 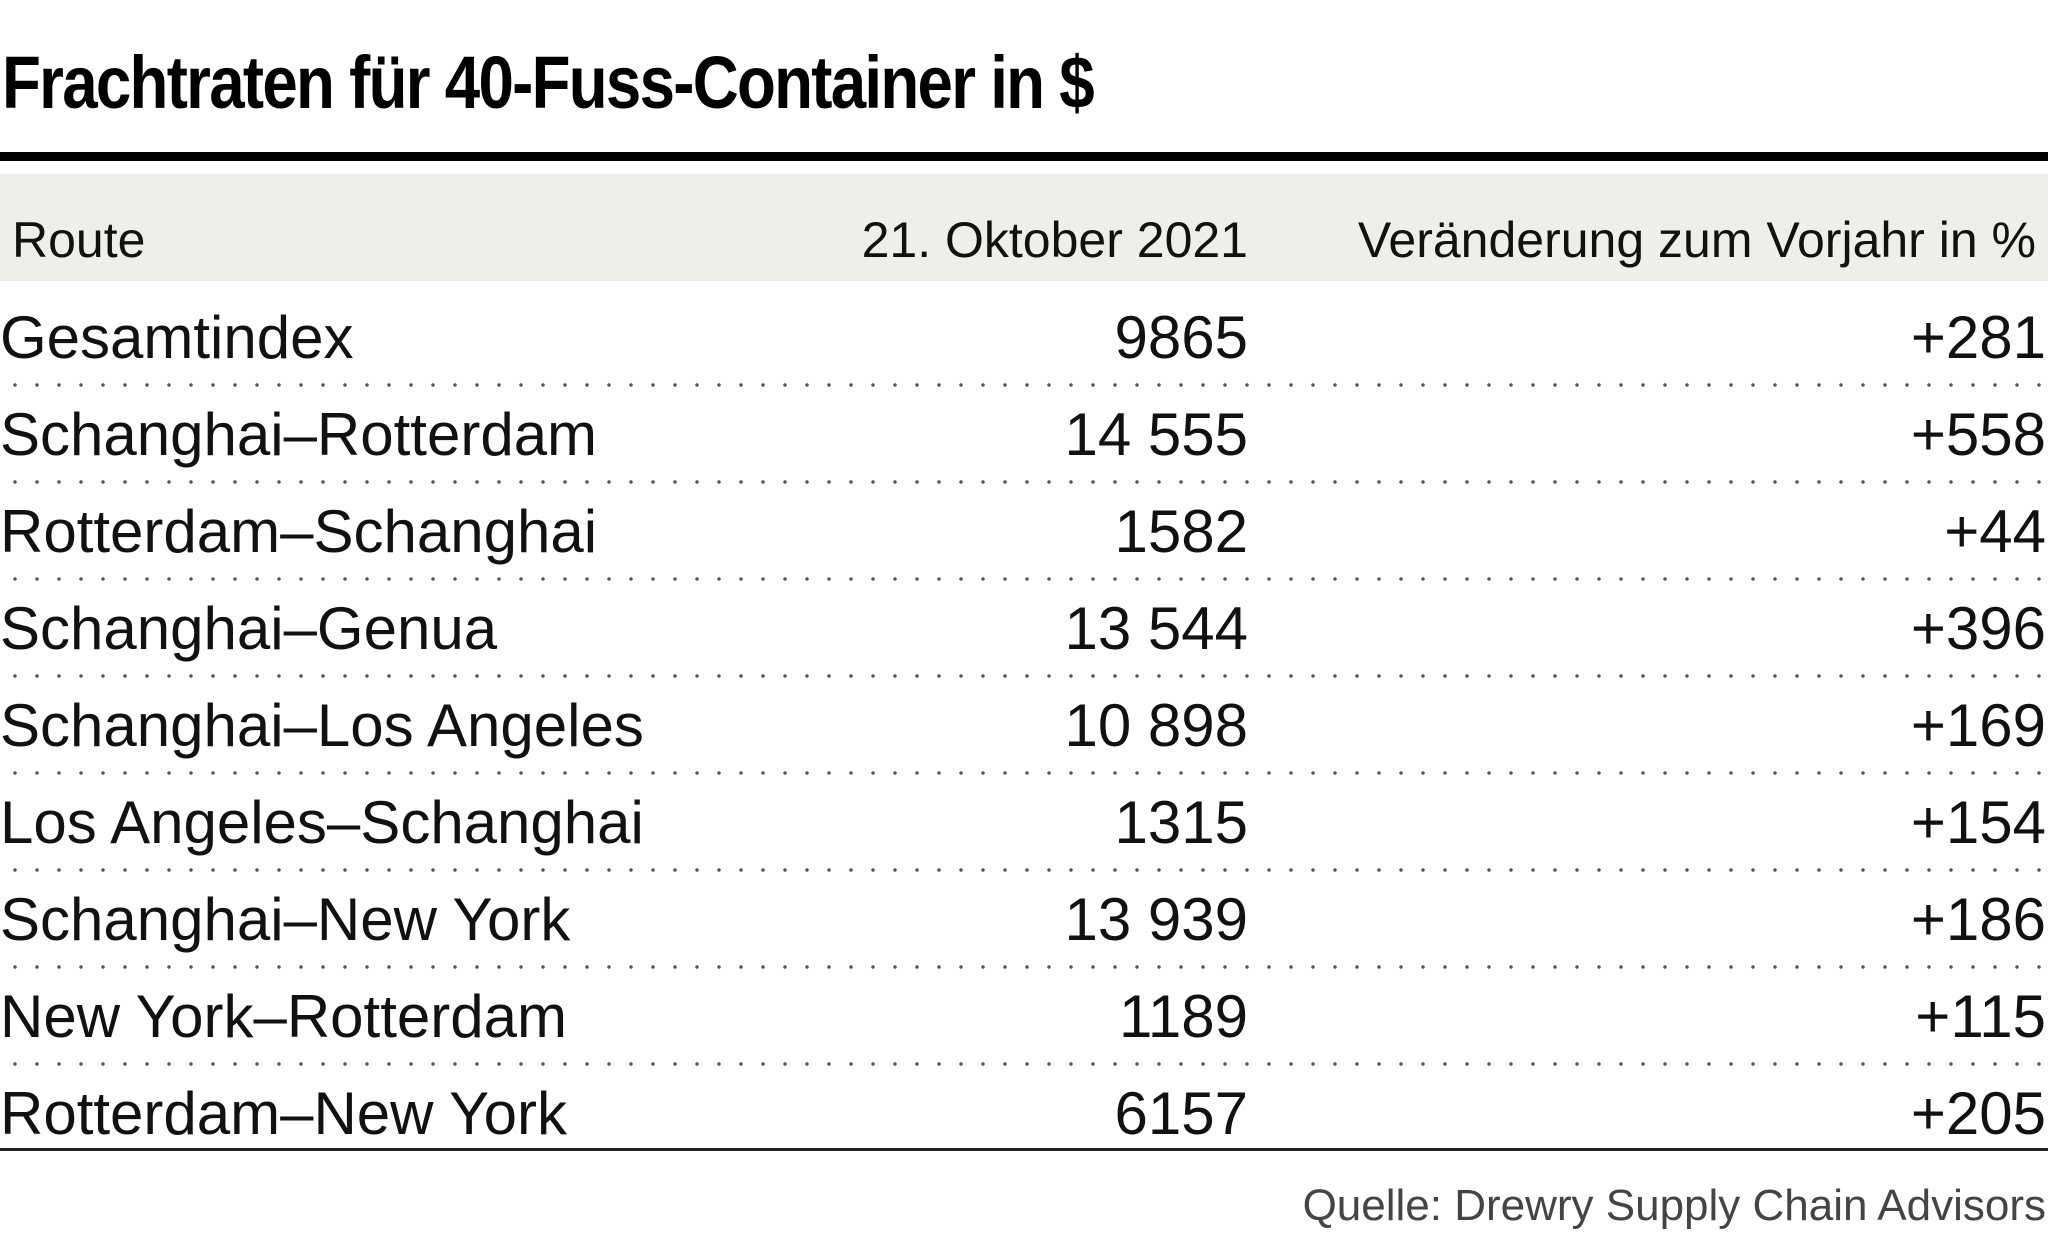 What do you see at coordinates (249, 628) in the screenshot?
I see `route-cell: Schanghai–Genua` at bounding box center [249, 628].